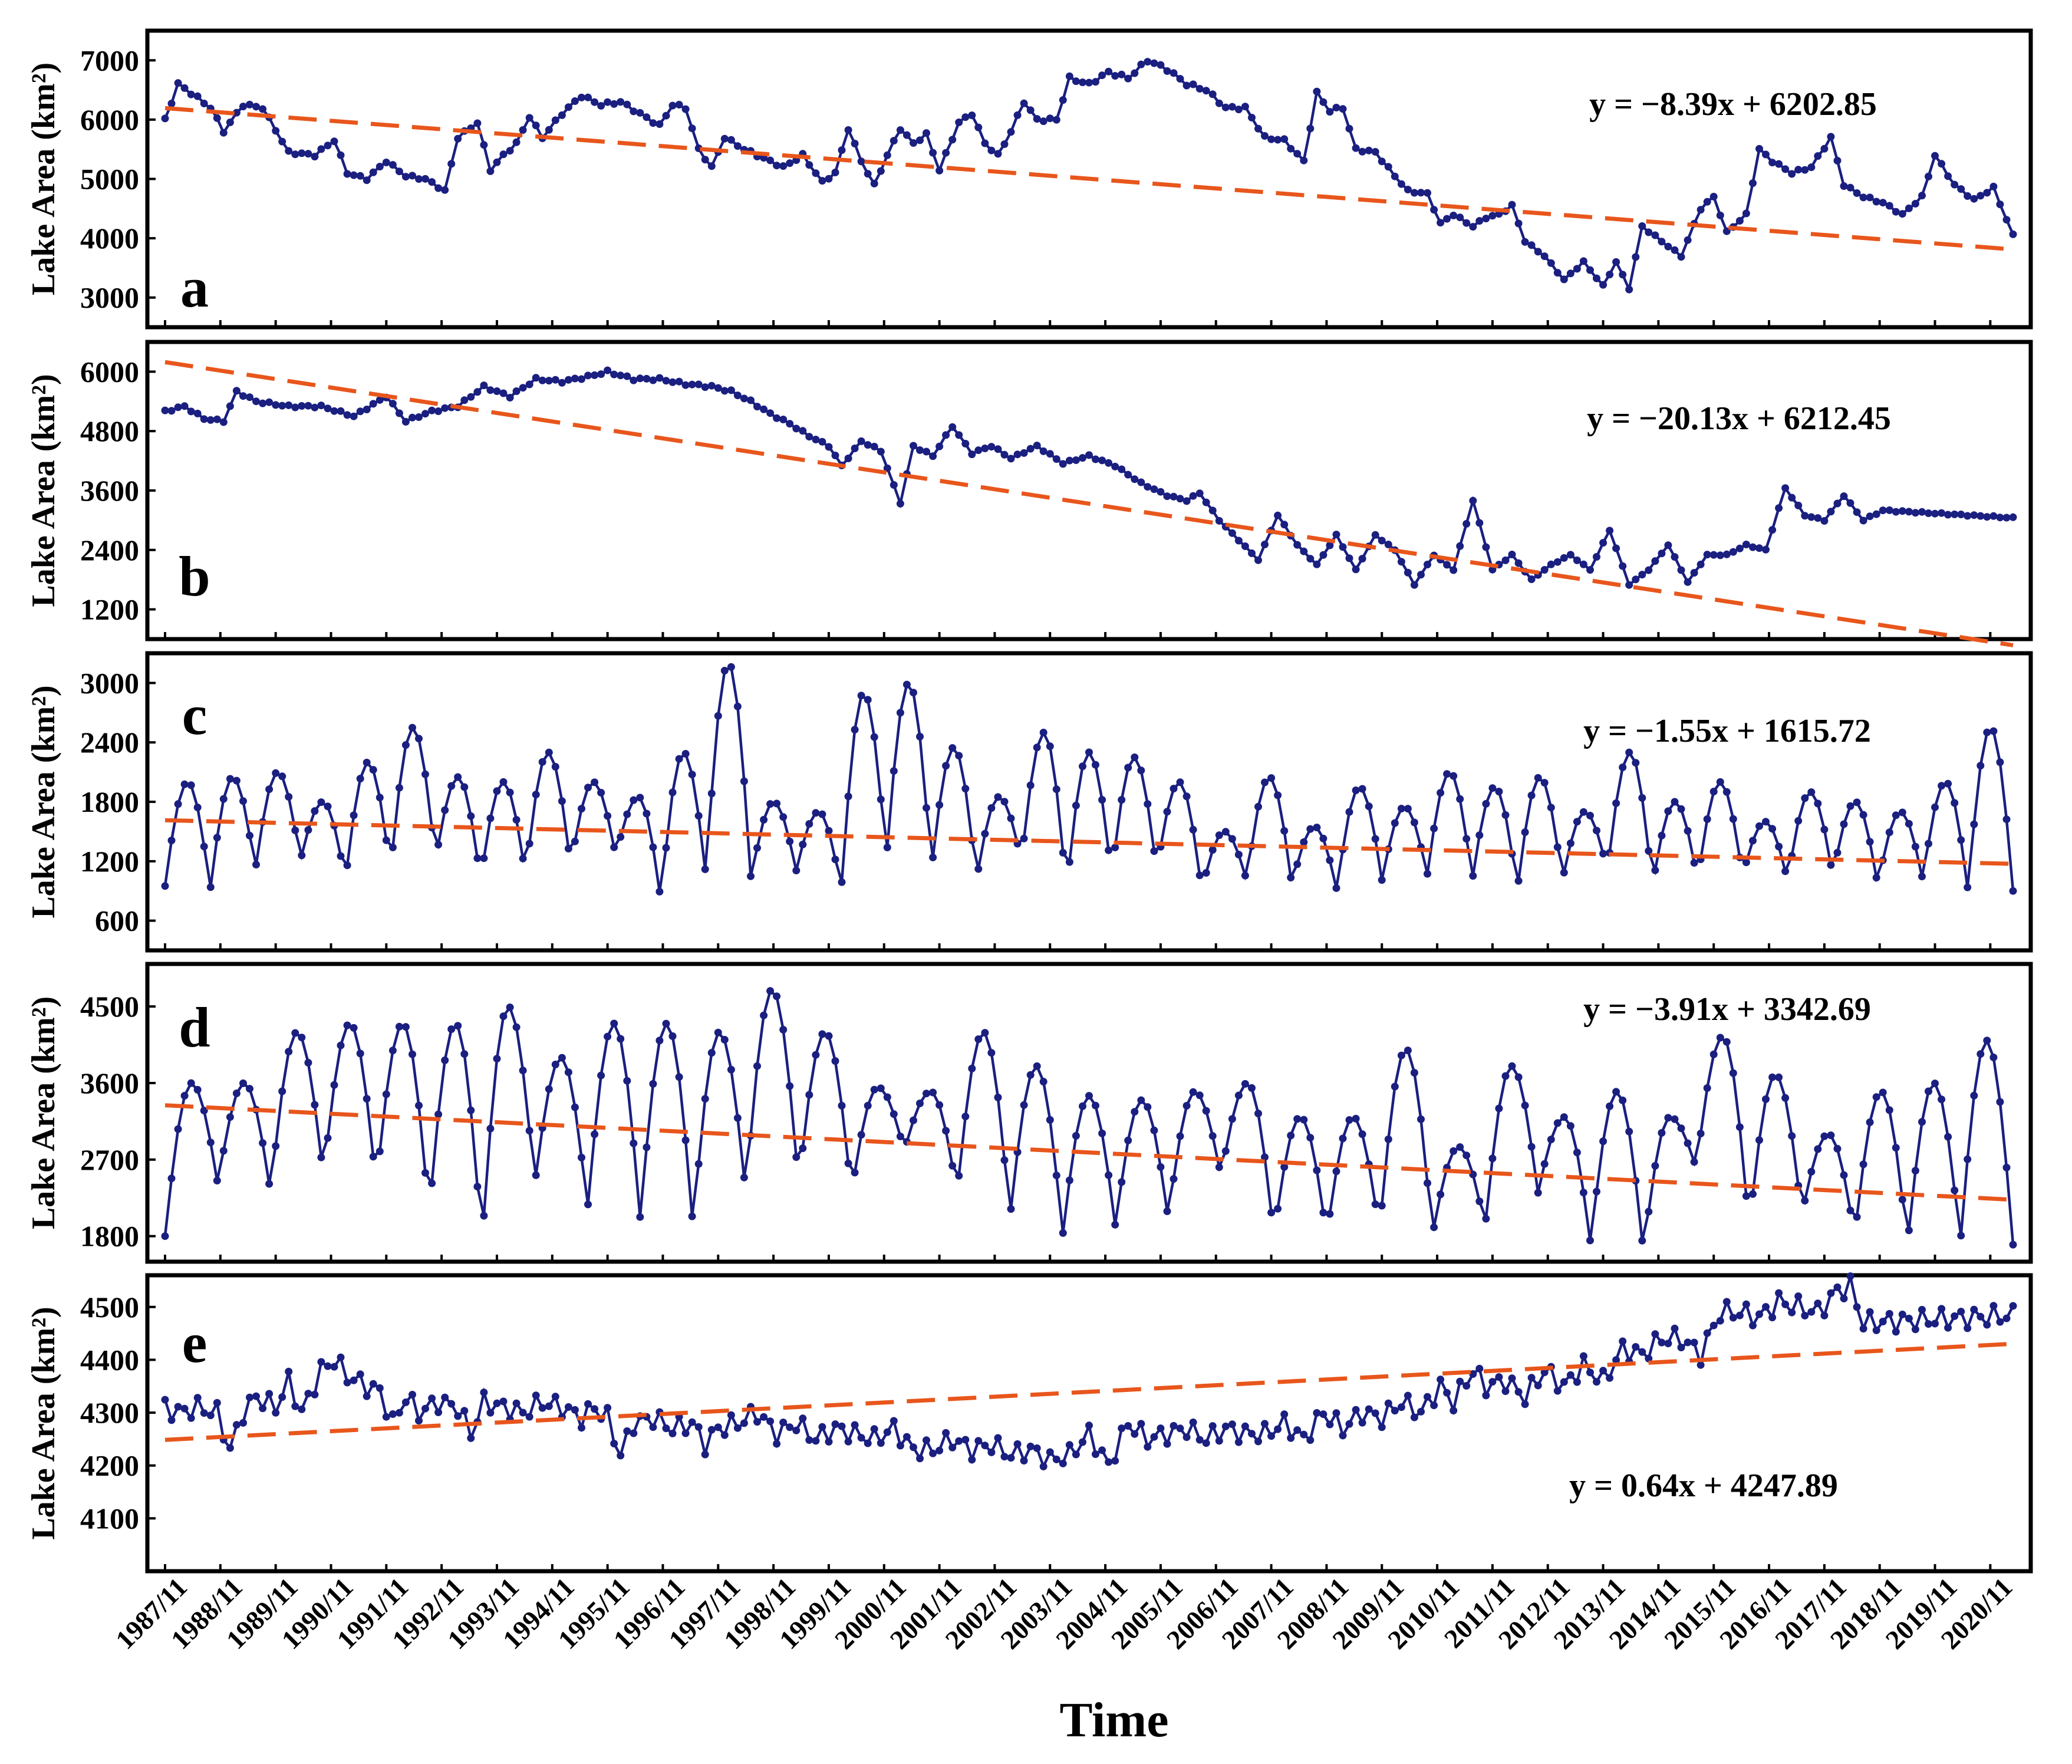  I want to click on y-tick-label: 1200, so click(109, 609).